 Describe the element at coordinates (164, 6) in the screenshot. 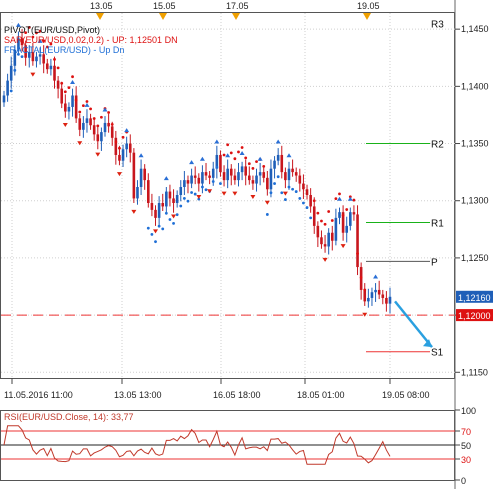

I see `top-time-label: 15.05` at that location.